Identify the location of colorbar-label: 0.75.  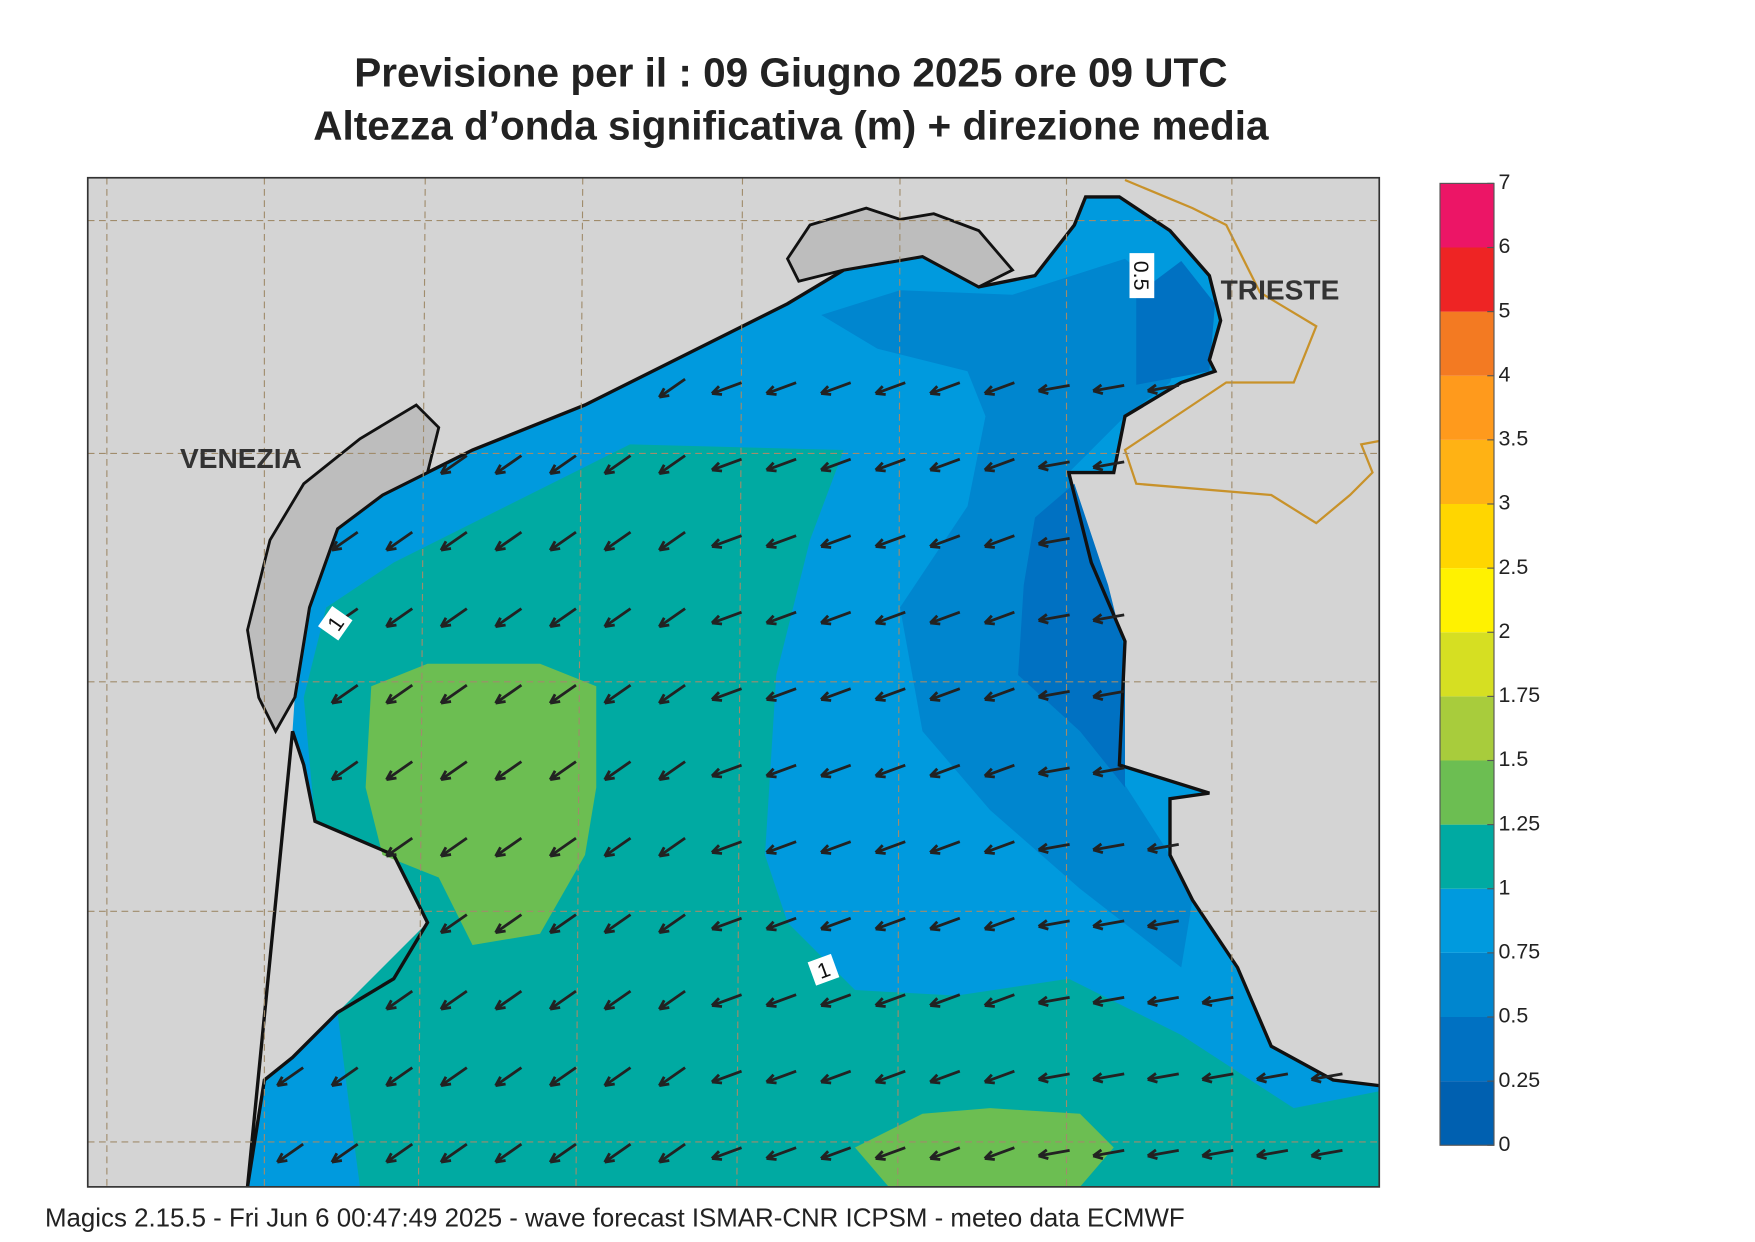
(1520, 952).